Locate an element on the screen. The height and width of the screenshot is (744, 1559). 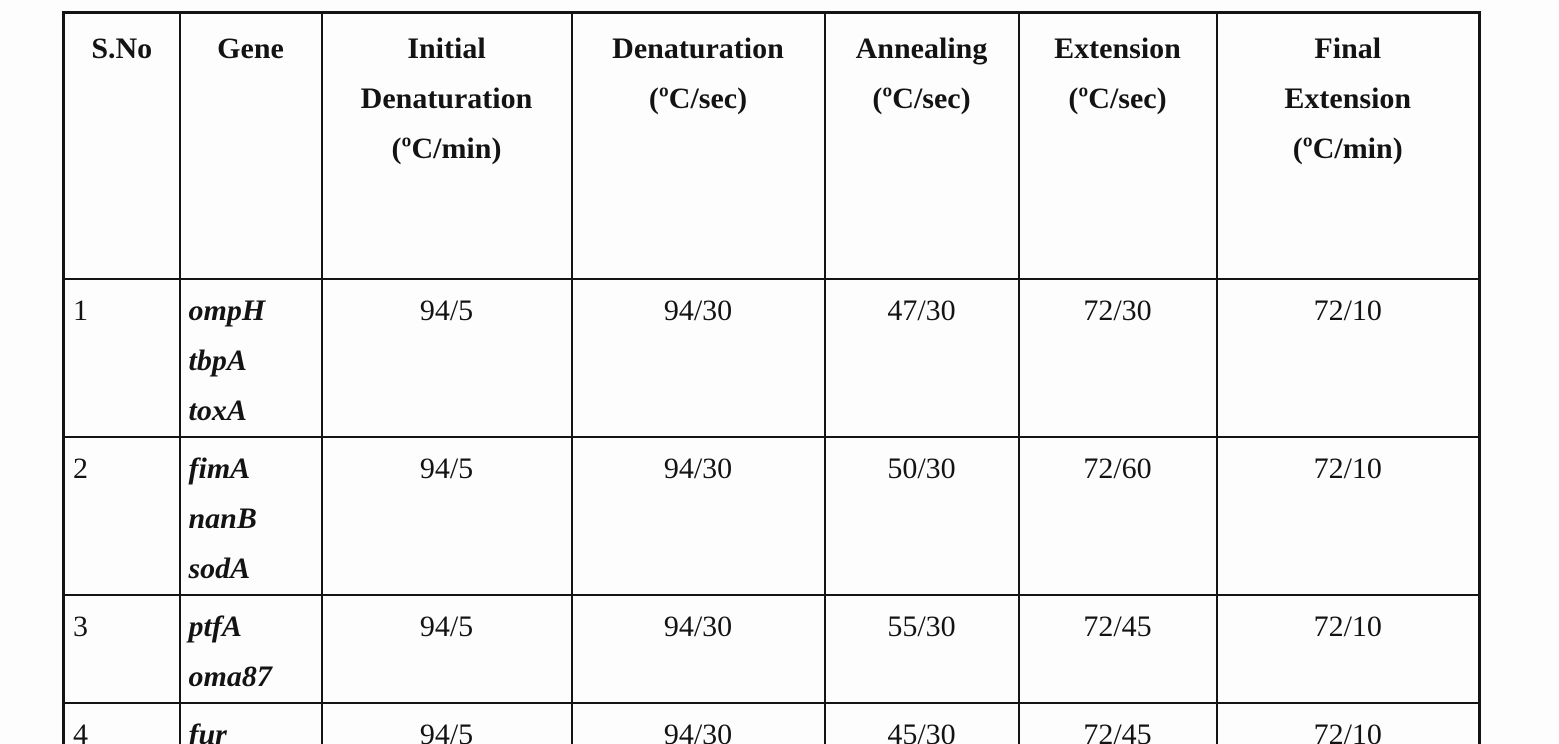
cell-gene-list: fur is located at coordinates (250, 722).